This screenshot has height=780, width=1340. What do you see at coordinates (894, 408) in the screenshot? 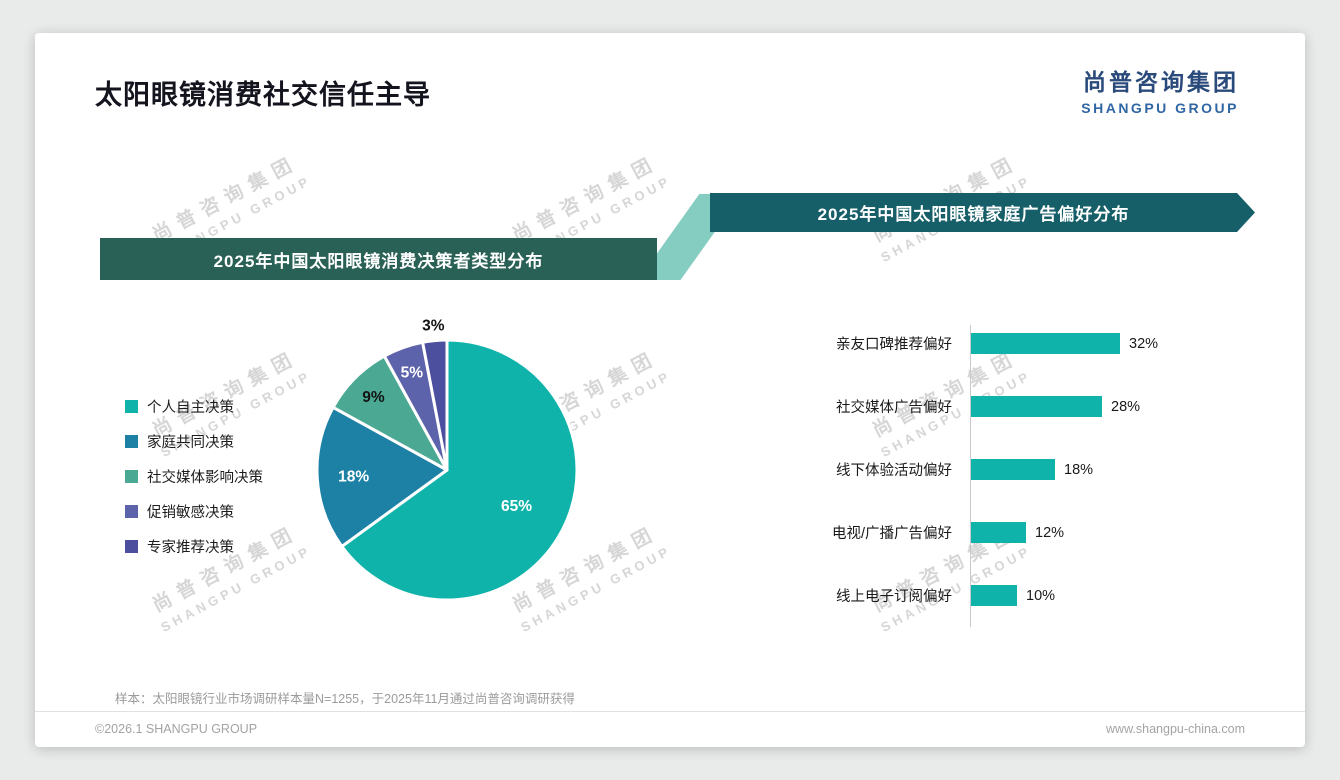
I see `bar-category-label: 社交媒体广告偏好` at bounding box center [894, 408].